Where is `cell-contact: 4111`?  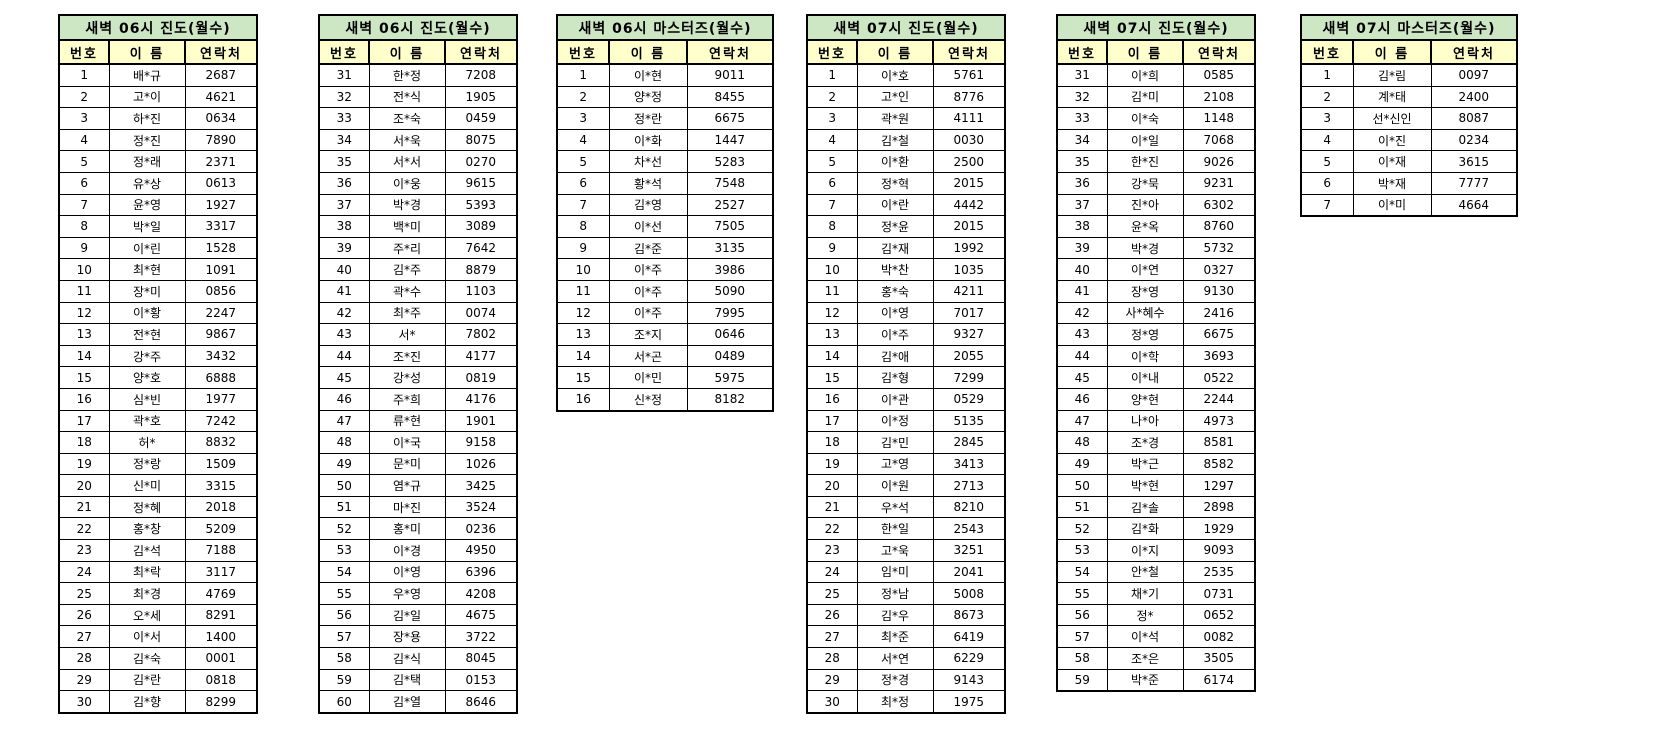
cell-contact: 4111 is located at coordinates (969, 118).